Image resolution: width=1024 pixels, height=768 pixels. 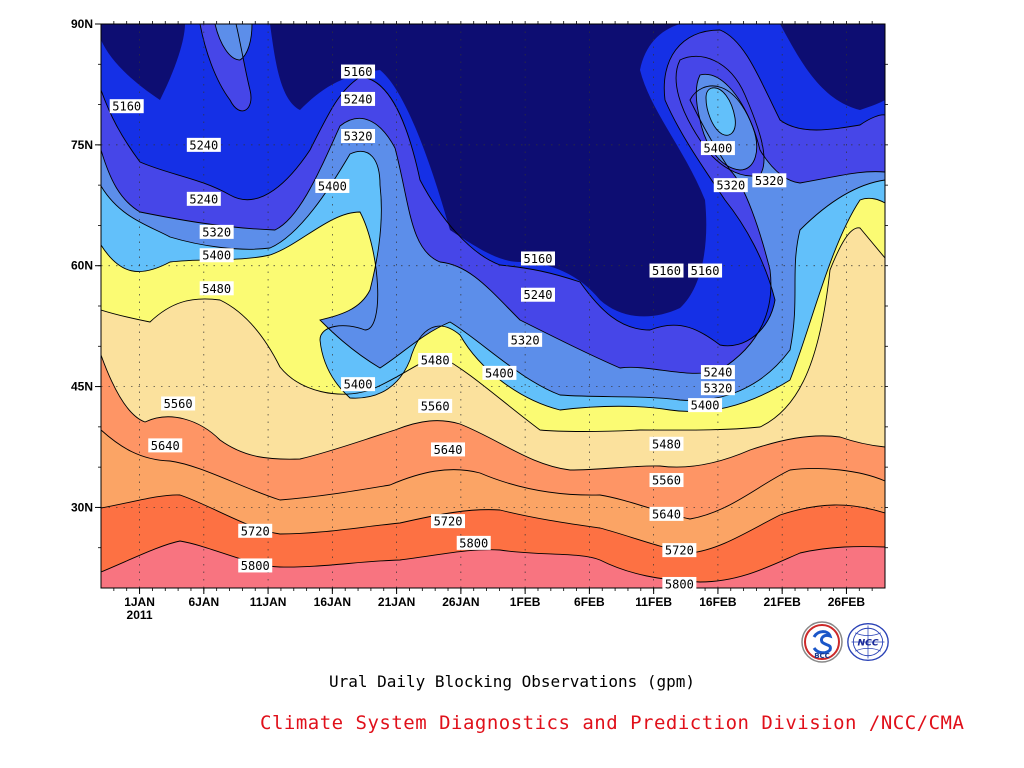 I want to click on x-tick-label: 21JAN, so click(x=396, y=602).